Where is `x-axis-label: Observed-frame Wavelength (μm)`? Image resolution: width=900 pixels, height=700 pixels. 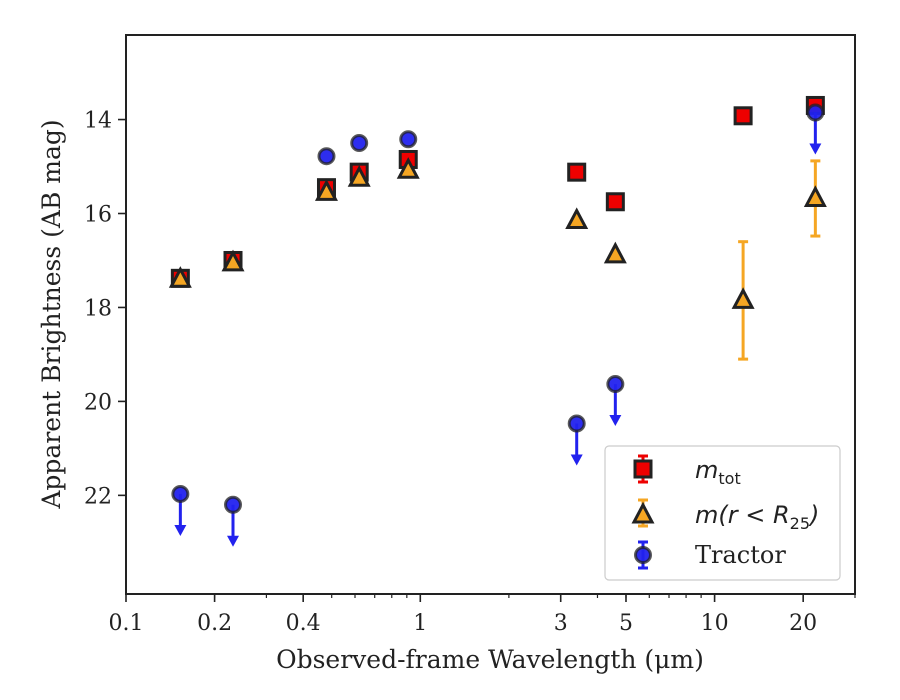
x-axis-label: Observed-frame Wavelength (μm) is located at coordinates (490, 659).